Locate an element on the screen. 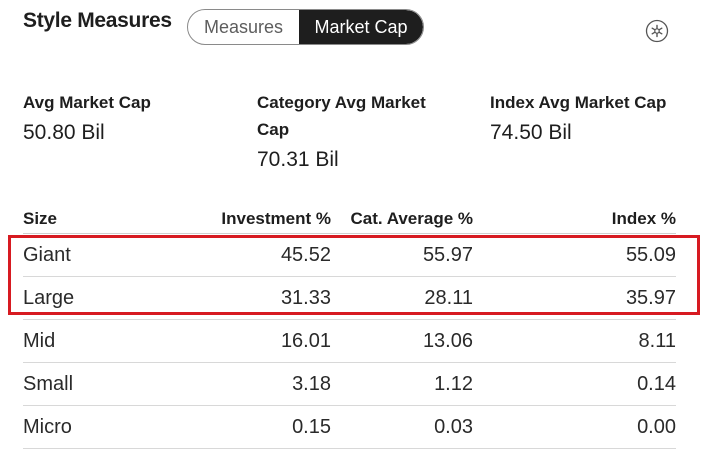  cat-average-cell: 13.06 is located at coordinates (402, 341).